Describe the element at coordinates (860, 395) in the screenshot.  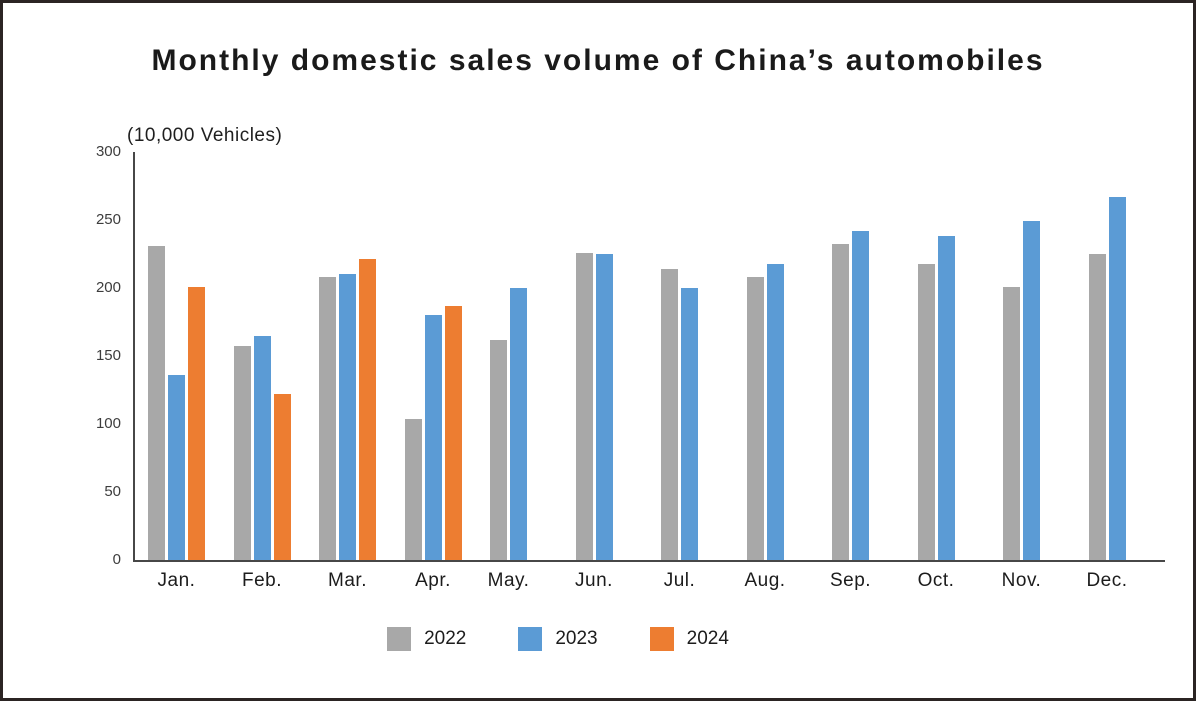
I see `bar-2023-sep` at that location.